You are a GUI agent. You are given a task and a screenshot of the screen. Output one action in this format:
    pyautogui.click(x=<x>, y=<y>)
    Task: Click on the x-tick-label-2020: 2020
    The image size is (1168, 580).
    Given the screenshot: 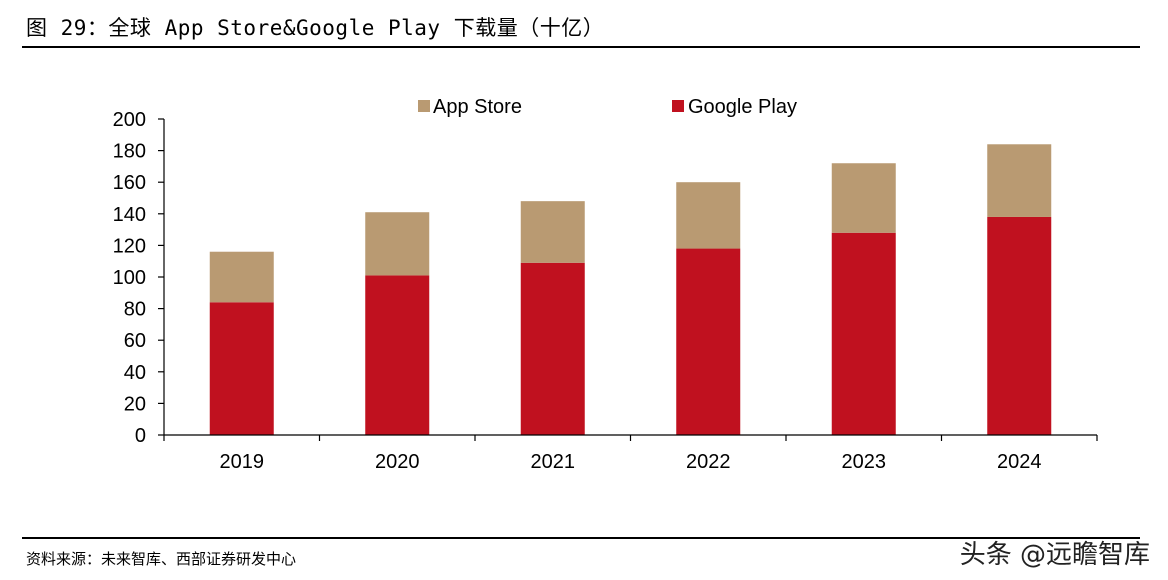 What is the action you would take?
    pyautogui.click(x=397, y=462)
    